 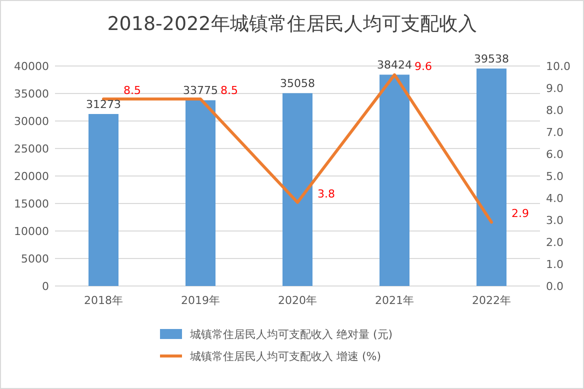 I want to click on y2-tick-label: 8.0, so click(x=555, y=110).